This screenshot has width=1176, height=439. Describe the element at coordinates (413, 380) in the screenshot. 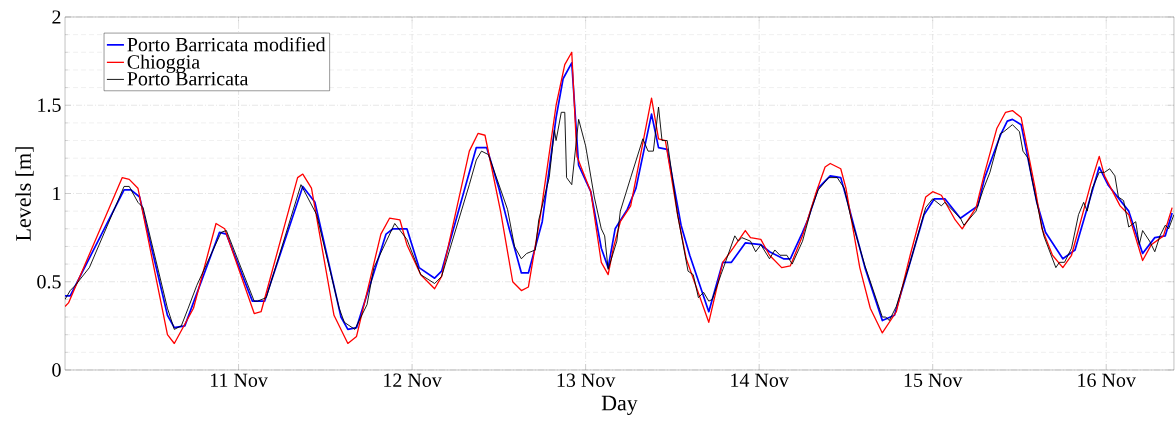

I see `x-tick-label: 12 Nov` at that location.